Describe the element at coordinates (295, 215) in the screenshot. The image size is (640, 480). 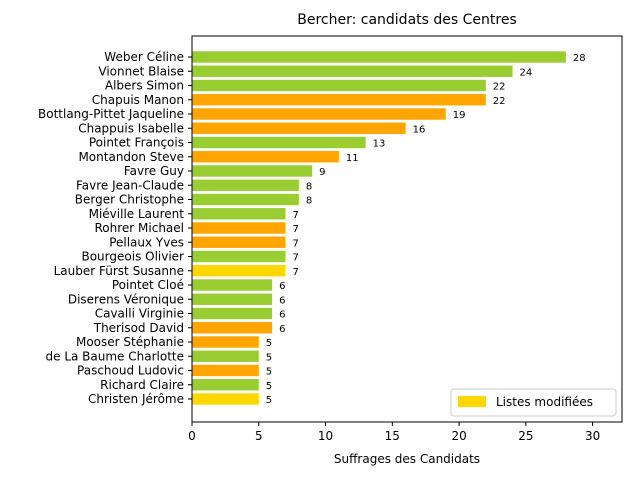
I see `value-label-11: 7` at that location.